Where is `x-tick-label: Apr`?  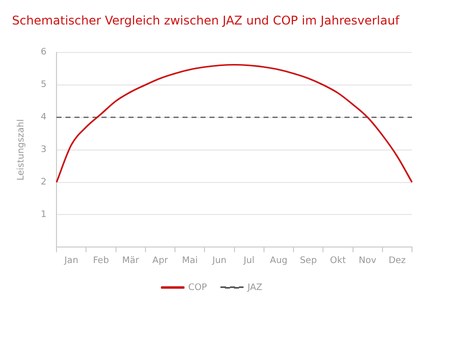 x-tick-label: Apr is located at coordinates (160, 261).